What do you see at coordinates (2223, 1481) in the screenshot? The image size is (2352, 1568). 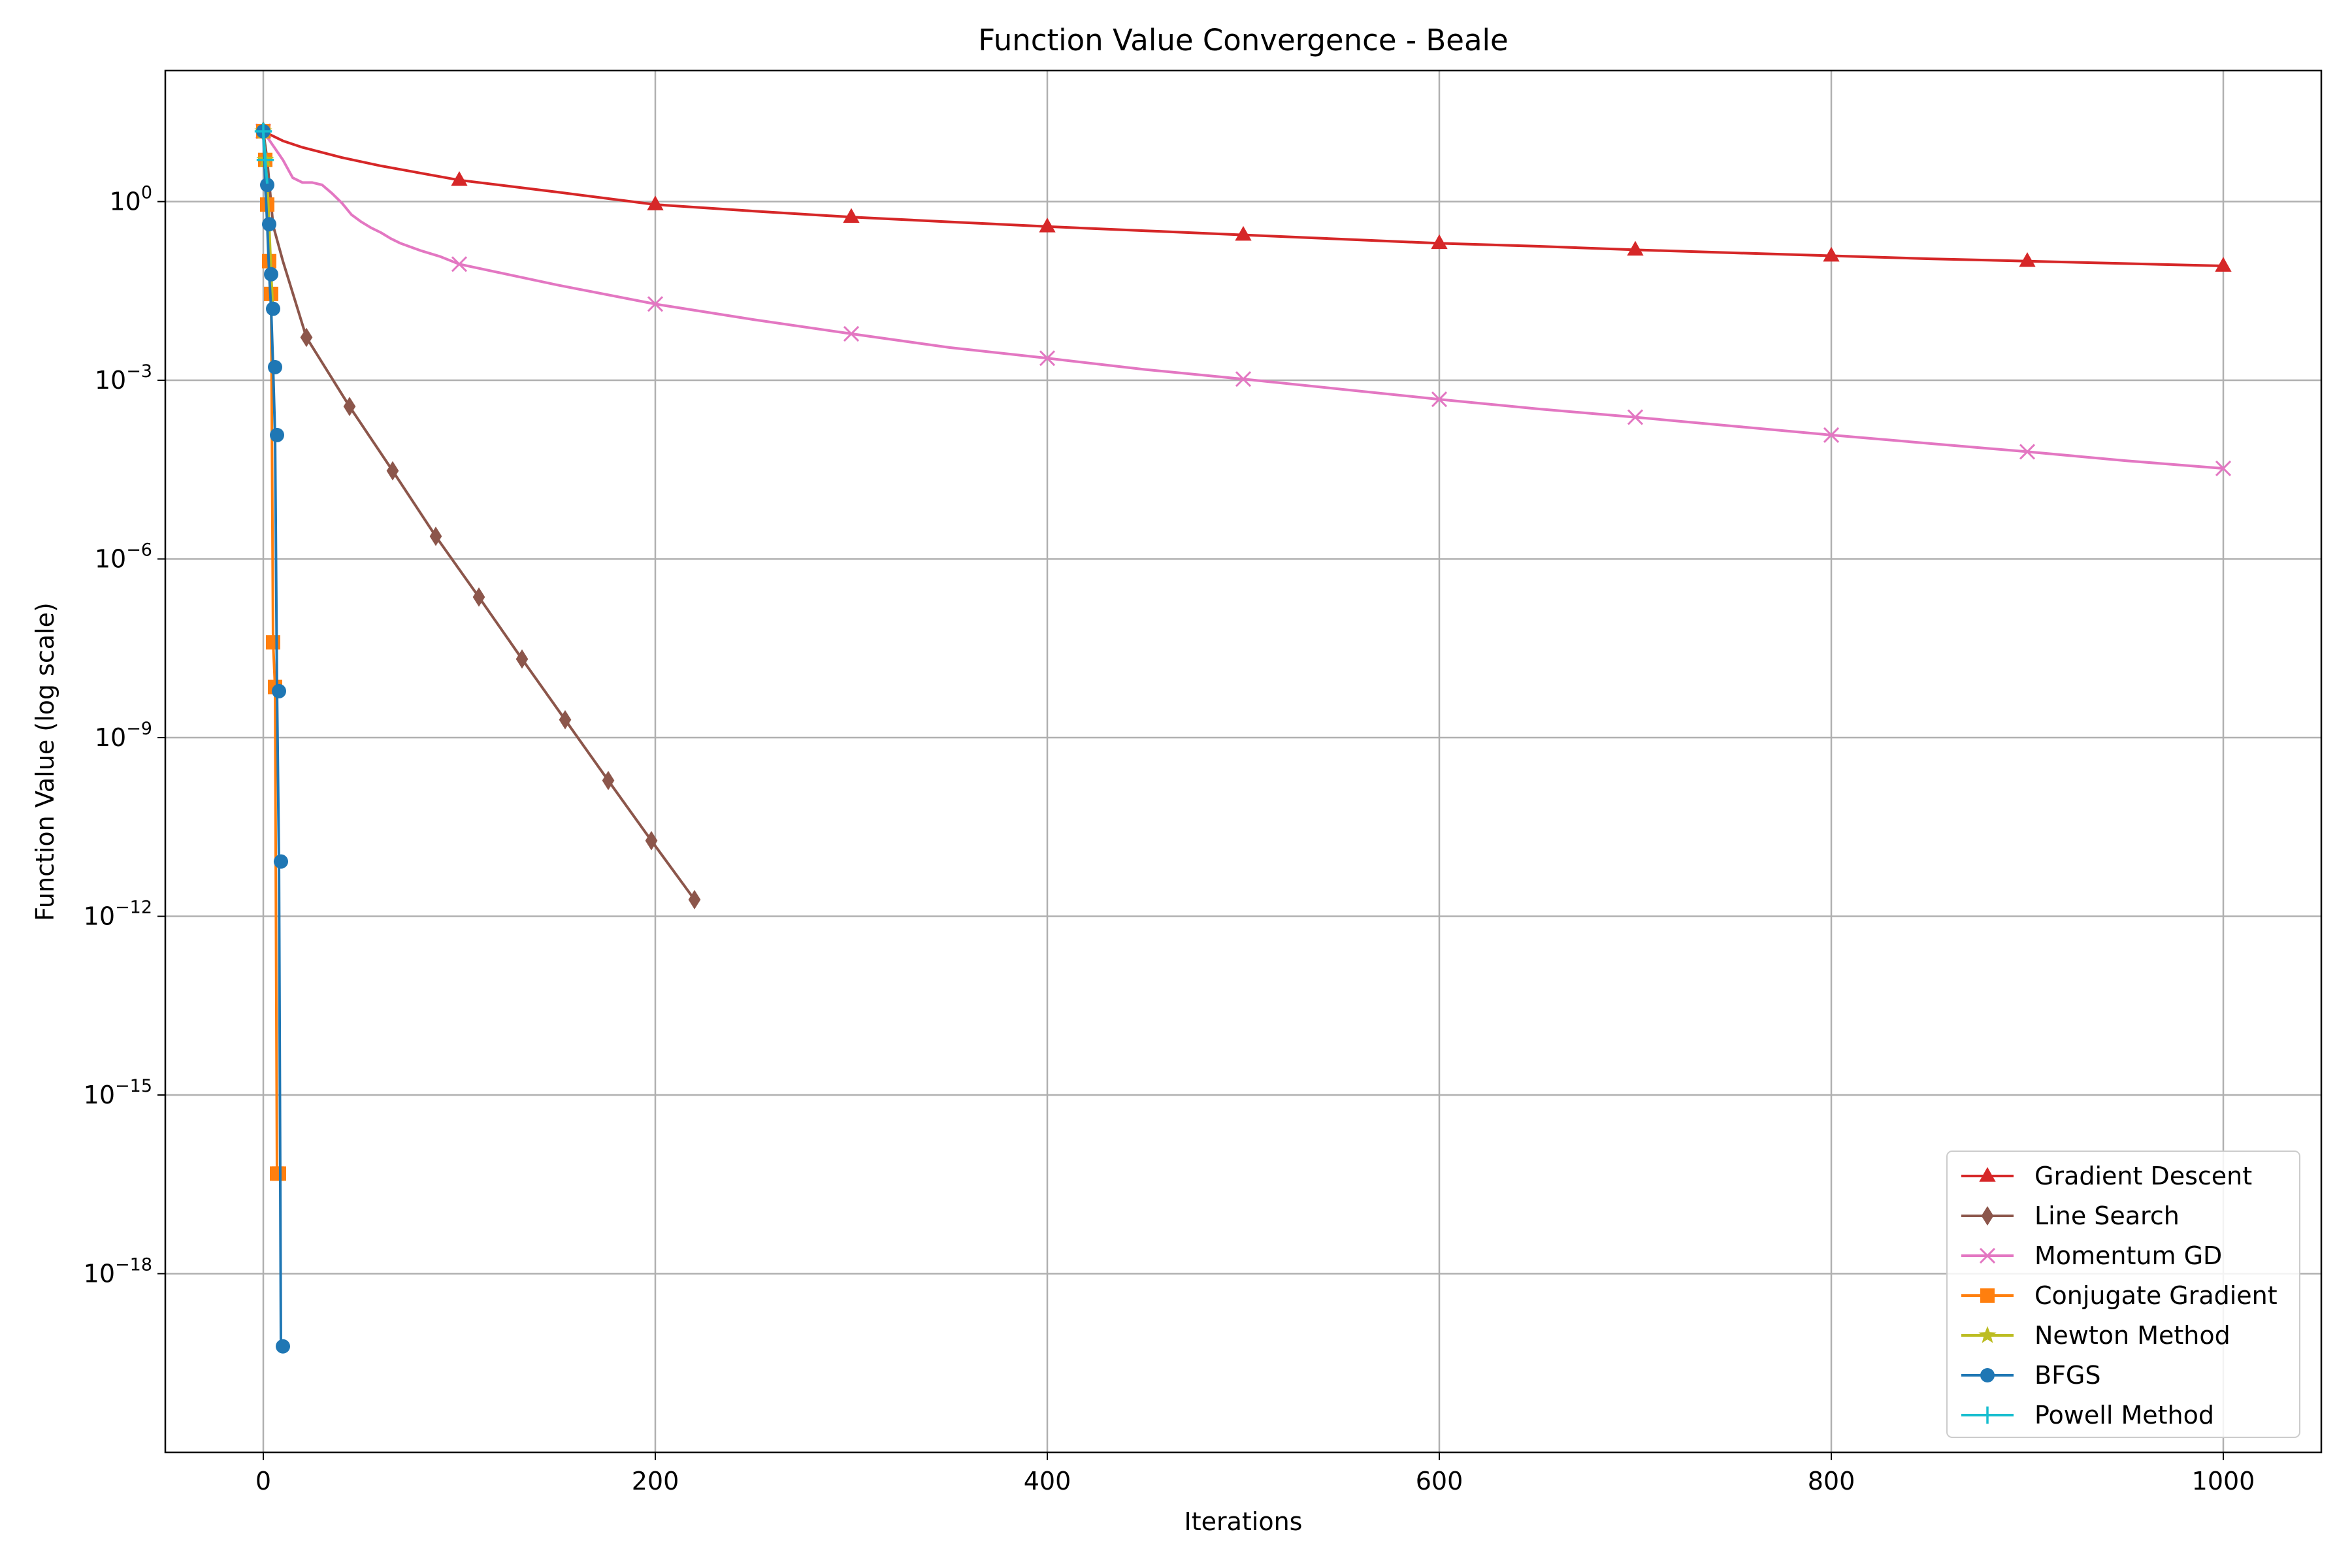 I see `x-tick-label: 1000` at bounding box center [2223, 1481].